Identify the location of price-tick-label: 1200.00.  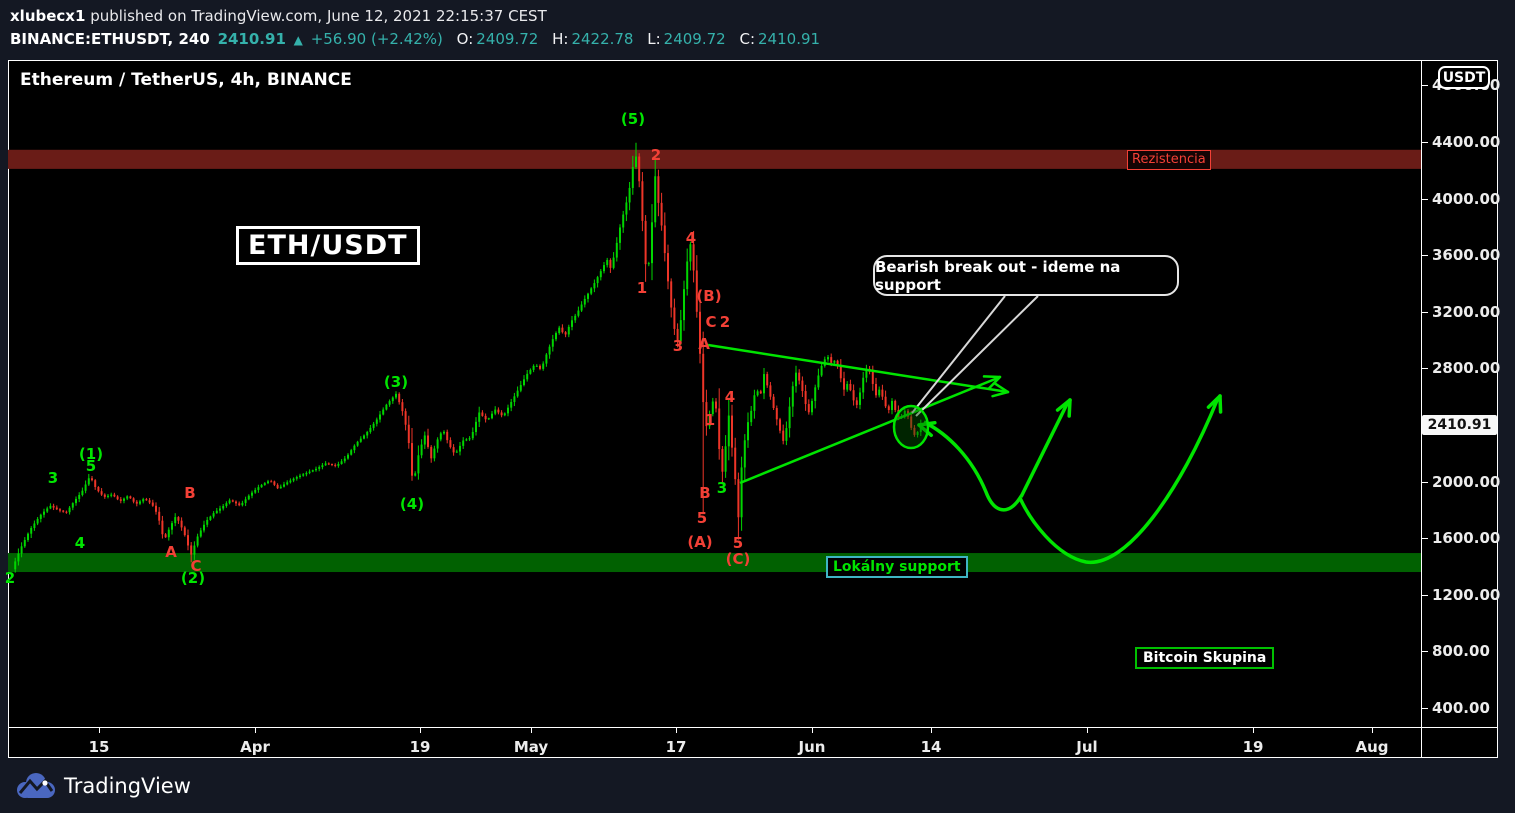
(1466, 594).